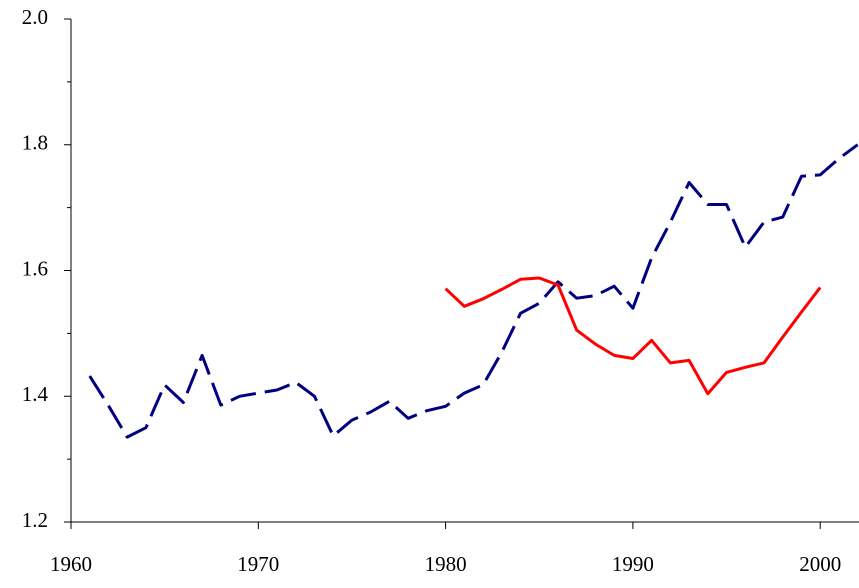 The width and height of the screenshot is (859, 588). I want to click on y-tick-label: 2.0, so click(35, 17).